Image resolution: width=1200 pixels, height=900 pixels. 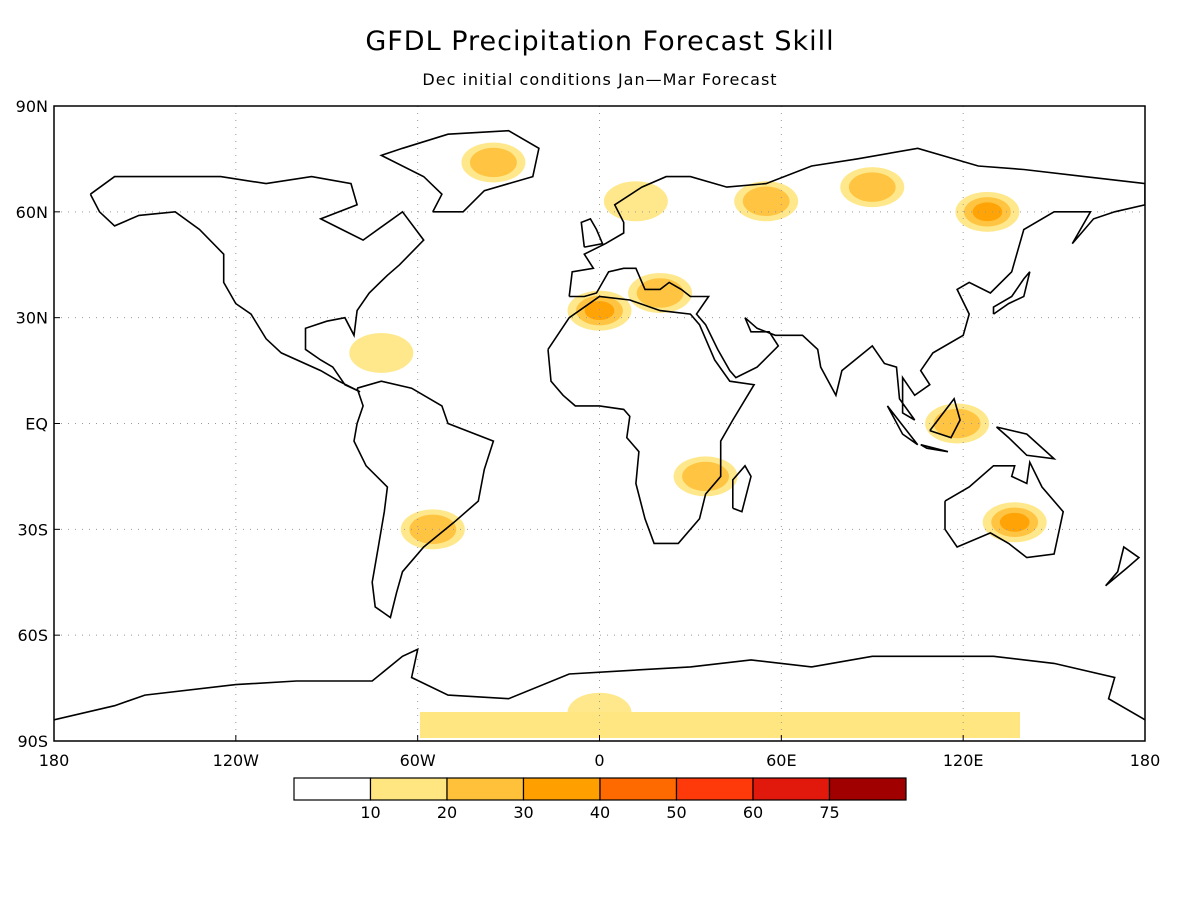 I want to click on colorbar-label: 40, so click(x=600, y=812).